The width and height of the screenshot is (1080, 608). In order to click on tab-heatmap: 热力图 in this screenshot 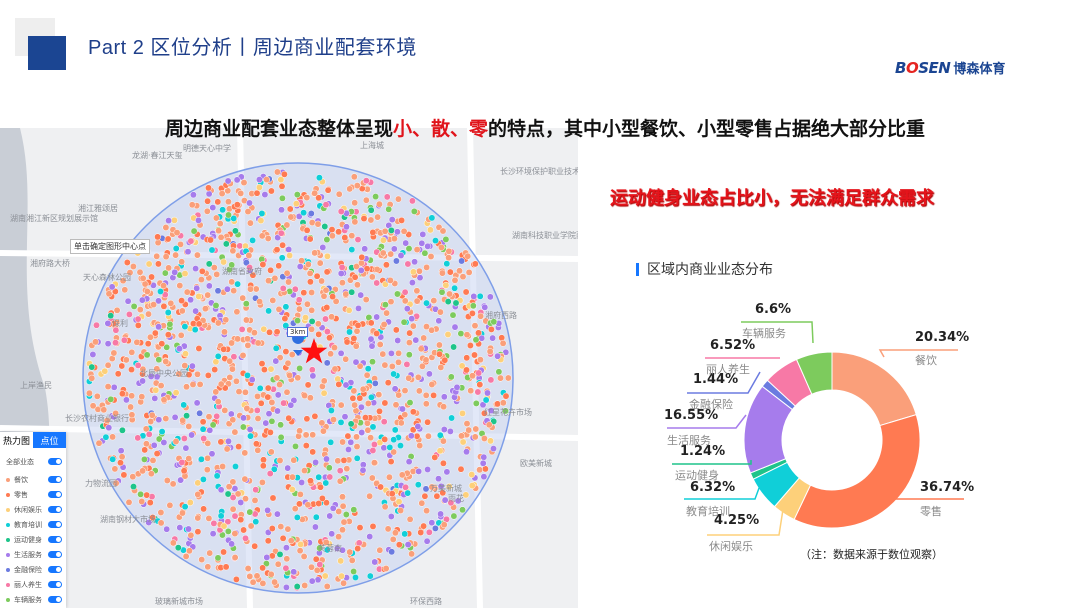, I will do `click(16, 441)`.